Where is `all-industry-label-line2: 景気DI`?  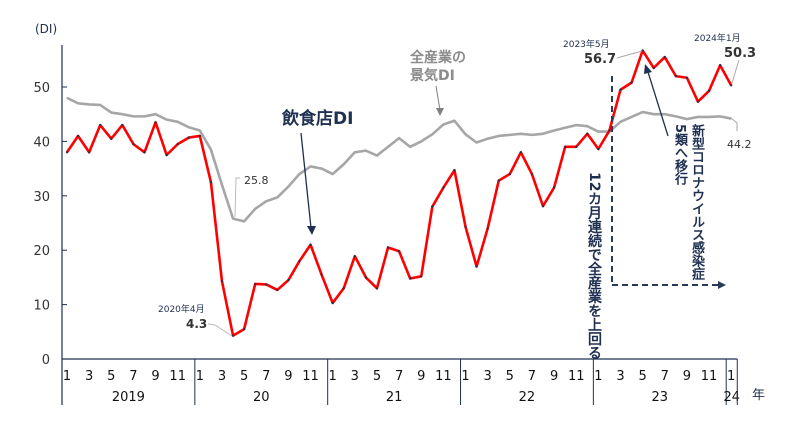
all-industry-label-line2: 景気DI is located at coordinates (432, 75).